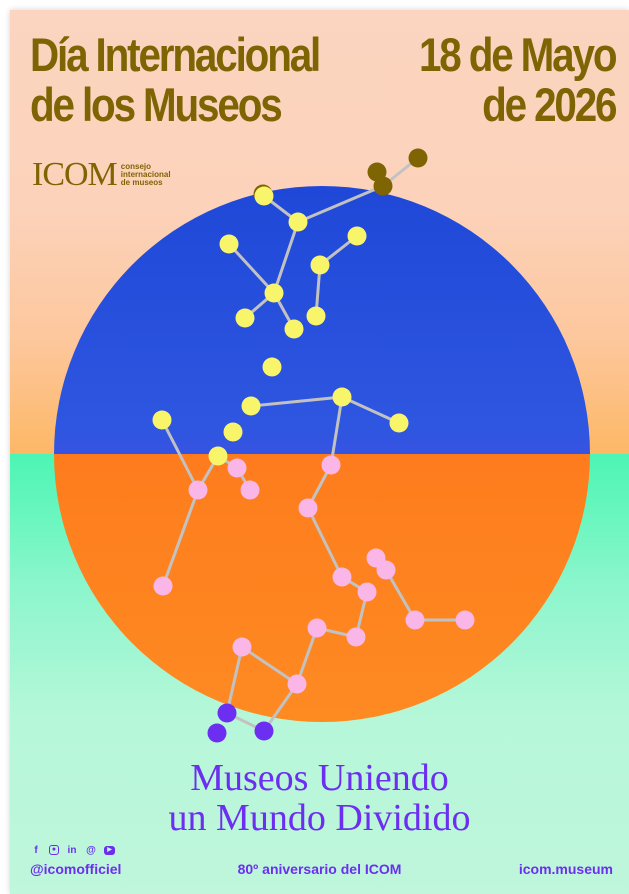 The image size is (629, 894). I want to click on threads-icon: @, so click(91, 850).